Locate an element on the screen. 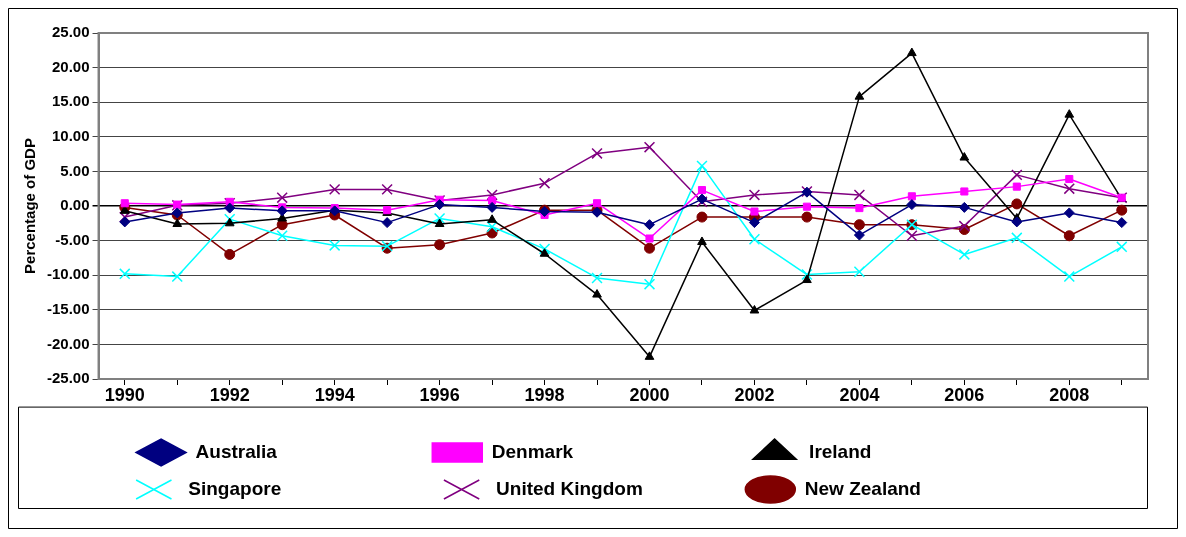 Image resolution: width=1186 pixels, height=537 pixels. x-tick-label: 1998 is located at coordinates (544, 394).